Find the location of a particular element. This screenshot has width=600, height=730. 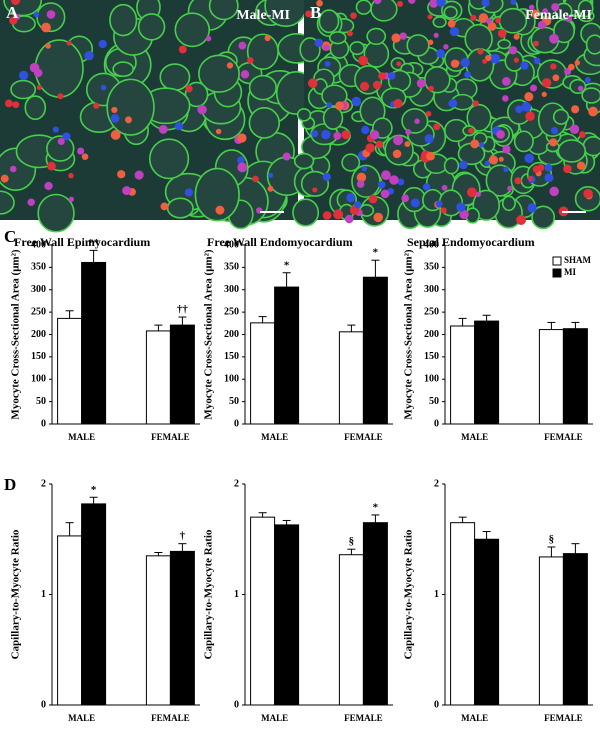

y-tick-label: 100 is located at coordinates (431, 379).